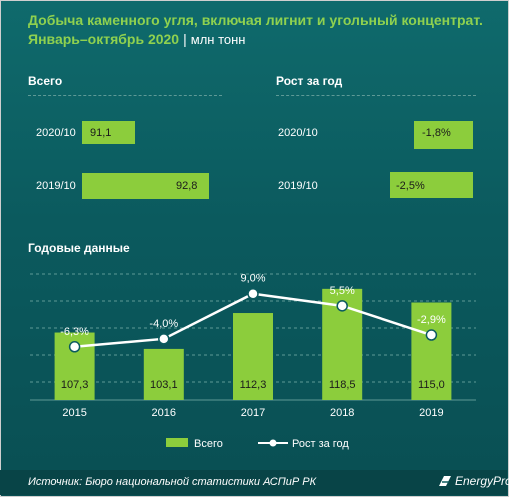  What do you see at coordinates (164, 339) in the screenshot?
I see `growth-point-2016` at bounding box center [164, 339].